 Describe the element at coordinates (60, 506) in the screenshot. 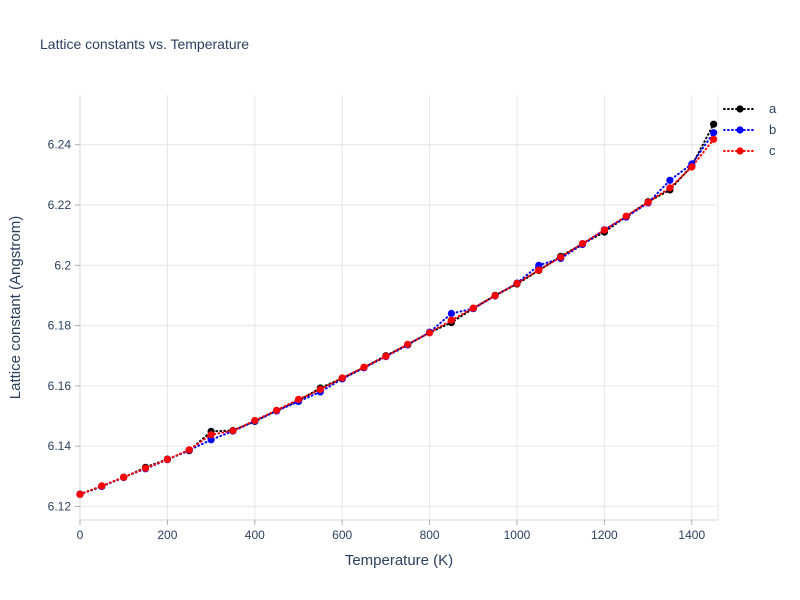

I see `y-tick-label: 6.12` at that location.